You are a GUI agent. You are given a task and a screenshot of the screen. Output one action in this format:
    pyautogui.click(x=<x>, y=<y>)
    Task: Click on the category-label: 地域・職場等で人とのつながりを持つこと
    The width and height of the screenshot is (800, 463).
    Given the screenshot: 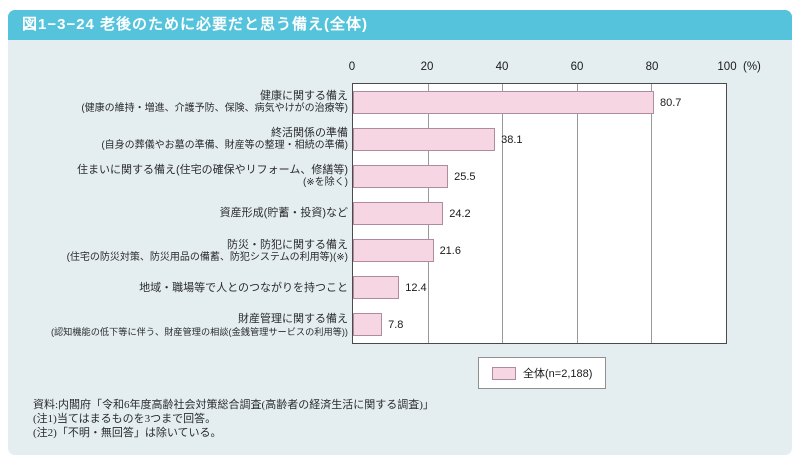 What is the action you would take?
    pyautogui.click(x=243, y=288)
    